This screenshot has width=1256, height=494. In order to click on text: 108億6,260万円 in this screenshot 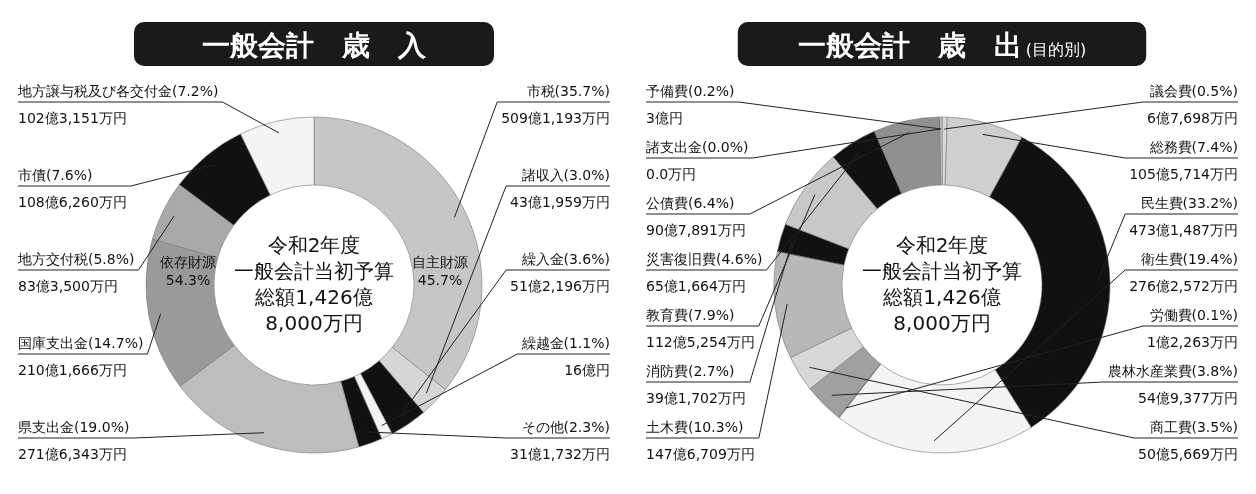, I will do `click(72, 202)`.